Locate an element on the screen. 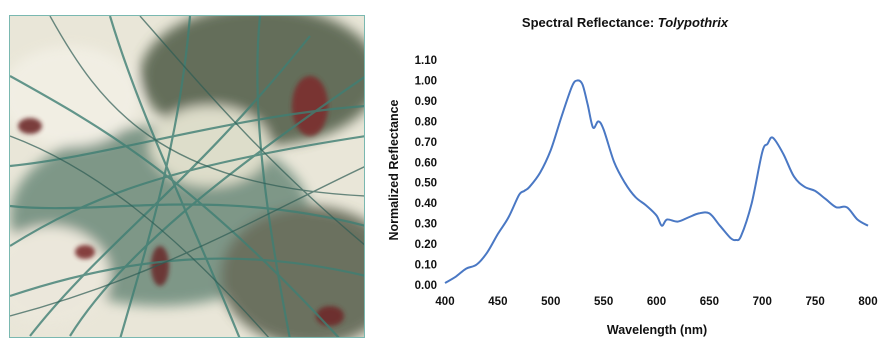 The height and width of the screenshot is (345, 891). x-tick-label: 750 is located at coordinates (815, 302).